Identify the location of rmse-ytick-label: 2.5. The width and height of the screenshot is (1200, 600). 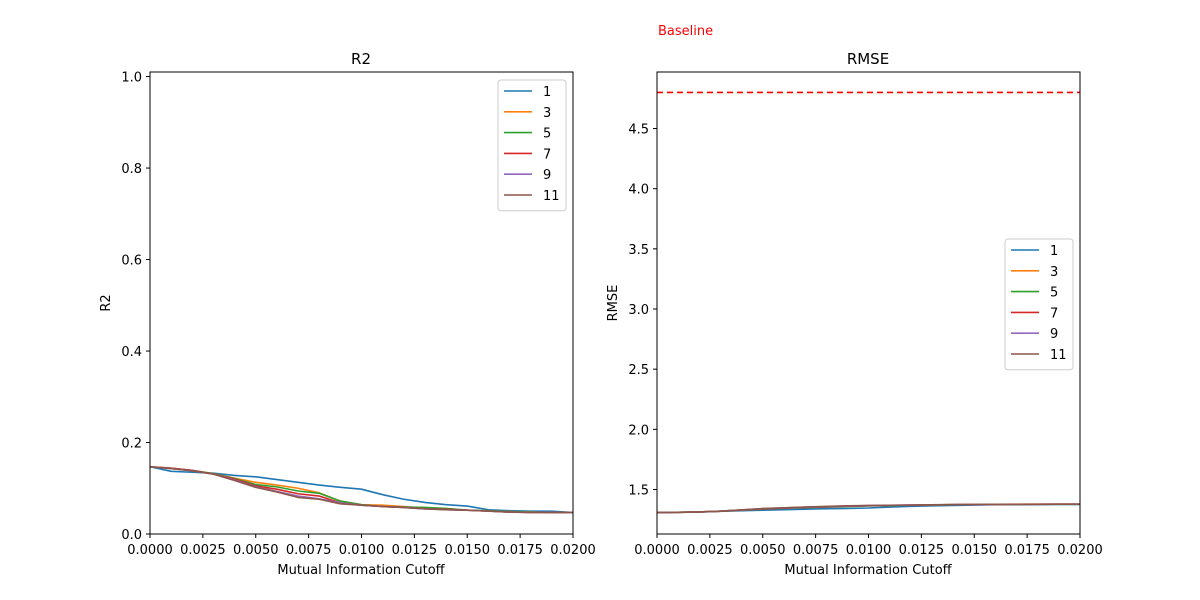
(638, 370).